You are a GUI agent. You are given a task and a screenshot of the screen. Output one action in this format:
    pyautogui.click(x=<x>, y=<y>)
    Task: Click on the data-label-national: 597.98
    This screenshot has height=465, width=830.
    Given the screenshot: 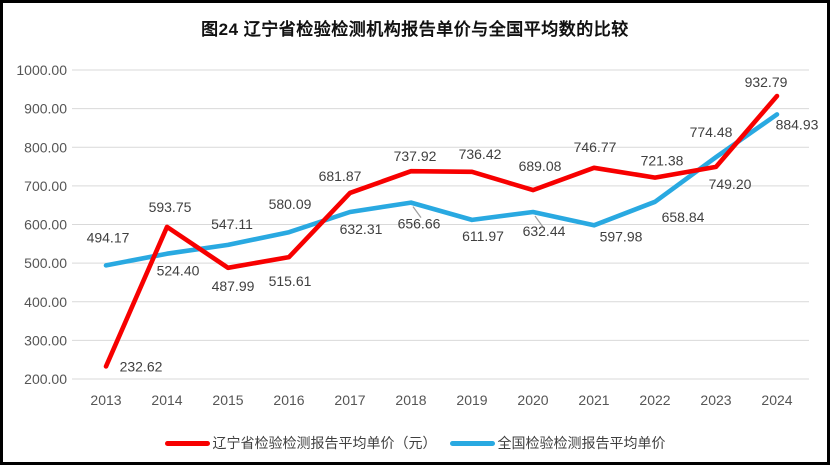 What is the action you would take?
    pyautogui.click(x=621, y=236)
    